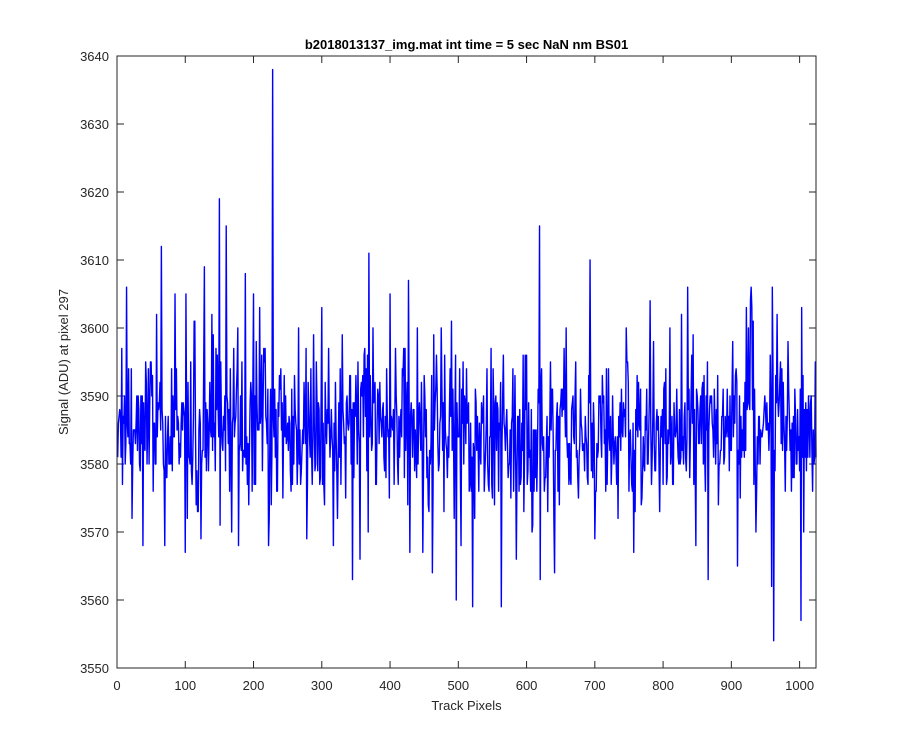 The image size is (900, 755). I want to click on y-tick-label: 3610, so click(94, 260).